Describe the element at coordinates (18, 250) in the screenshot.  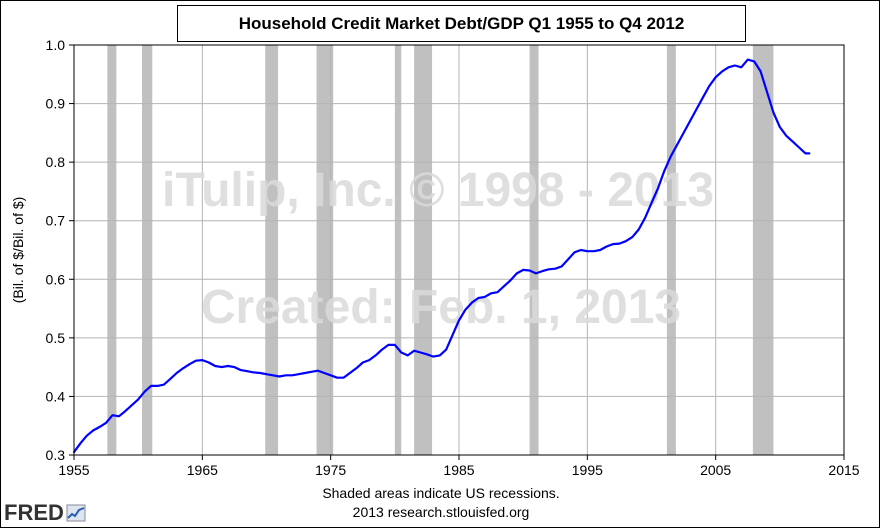
I see `y-axis-label: (Bil. of $/Bil. of $)` at that location.